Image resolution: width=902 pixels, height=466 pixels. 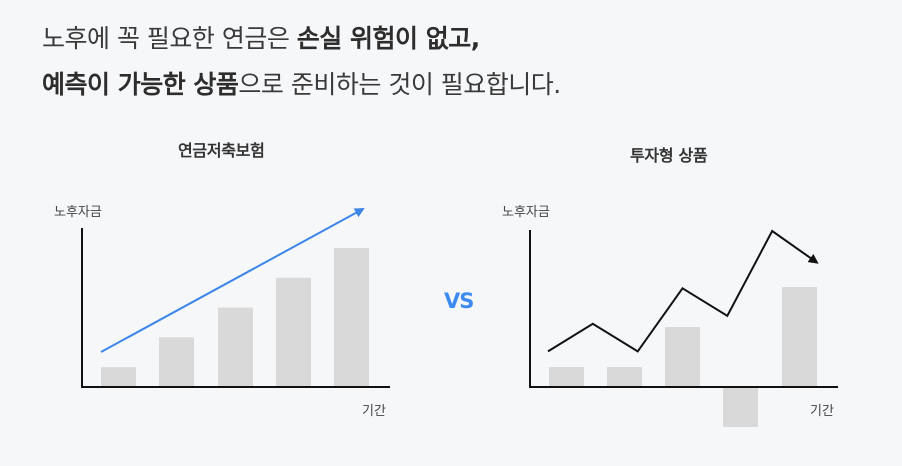 What do you see at coordinates (388, 38) in the screenshot?
I see `headline-line-1-emphasis: 손실 위험이 없고,` at bounding box center [388, 38].